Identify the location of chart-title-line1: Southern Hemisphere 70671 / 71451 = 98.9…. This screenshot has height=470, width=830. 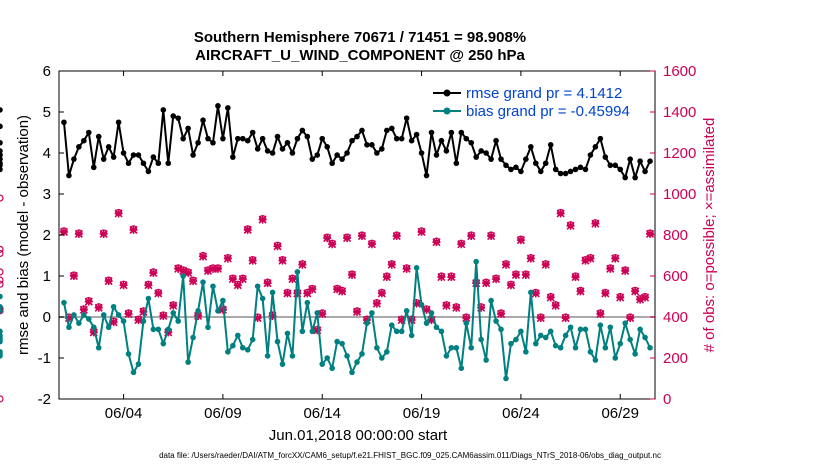
(360, 37).